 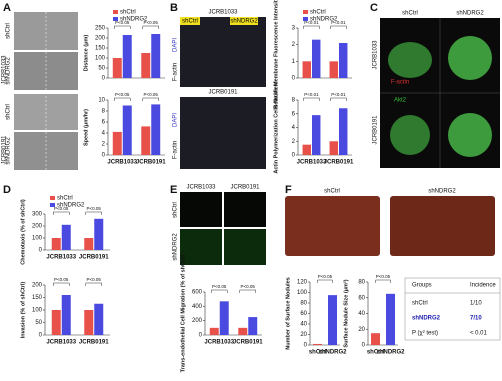 I want to click on table-frame, so click(x=452, y=309).